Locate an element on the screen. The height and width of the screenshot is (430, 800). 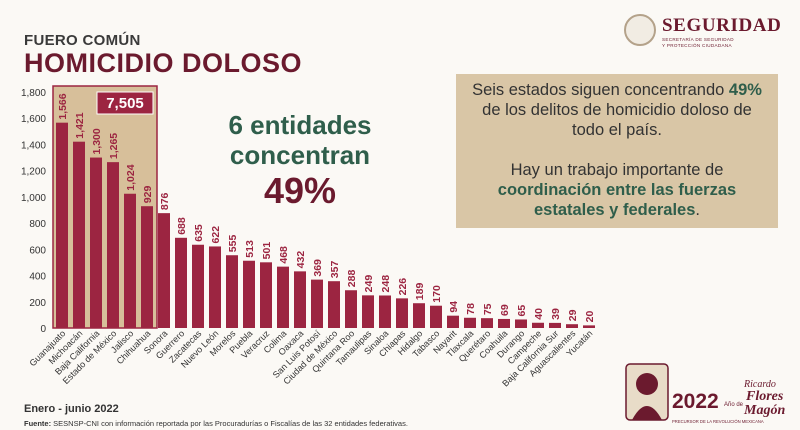
y-tick-label: 1,000 is located at coordinates (33, 198).